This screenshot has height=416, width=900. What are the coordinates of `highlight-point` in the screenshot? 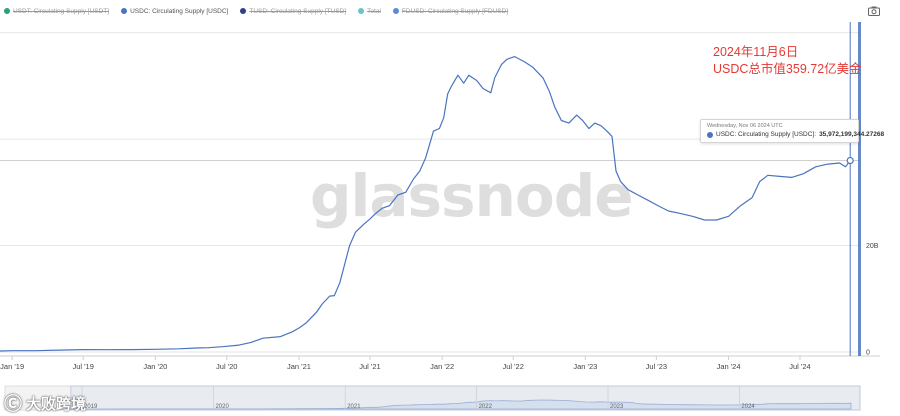 It's located at (850, 160).